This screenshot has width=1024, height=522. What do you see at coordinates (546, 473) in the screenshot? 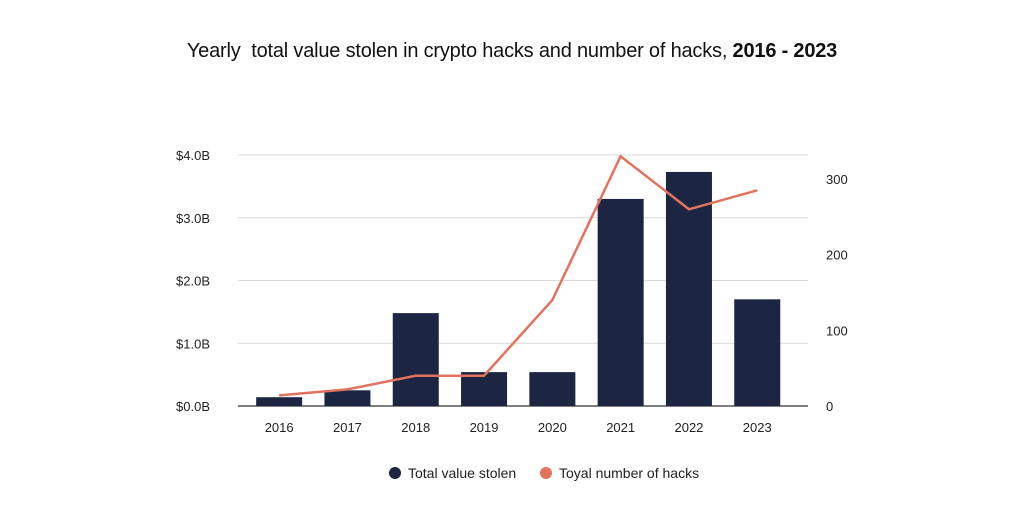
I see `legend-marker-number-of-hacks` at bounding box center [546, 473].